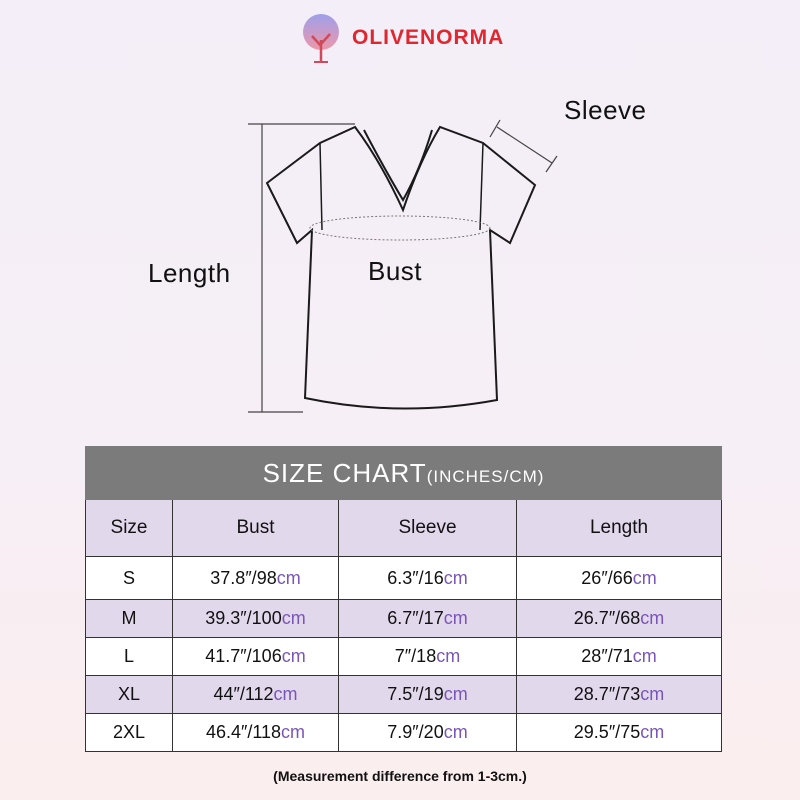  Describe the element at coordinates (255, 694) in the screenshot. I see `cell-bust: 44″/112cm` at that location.